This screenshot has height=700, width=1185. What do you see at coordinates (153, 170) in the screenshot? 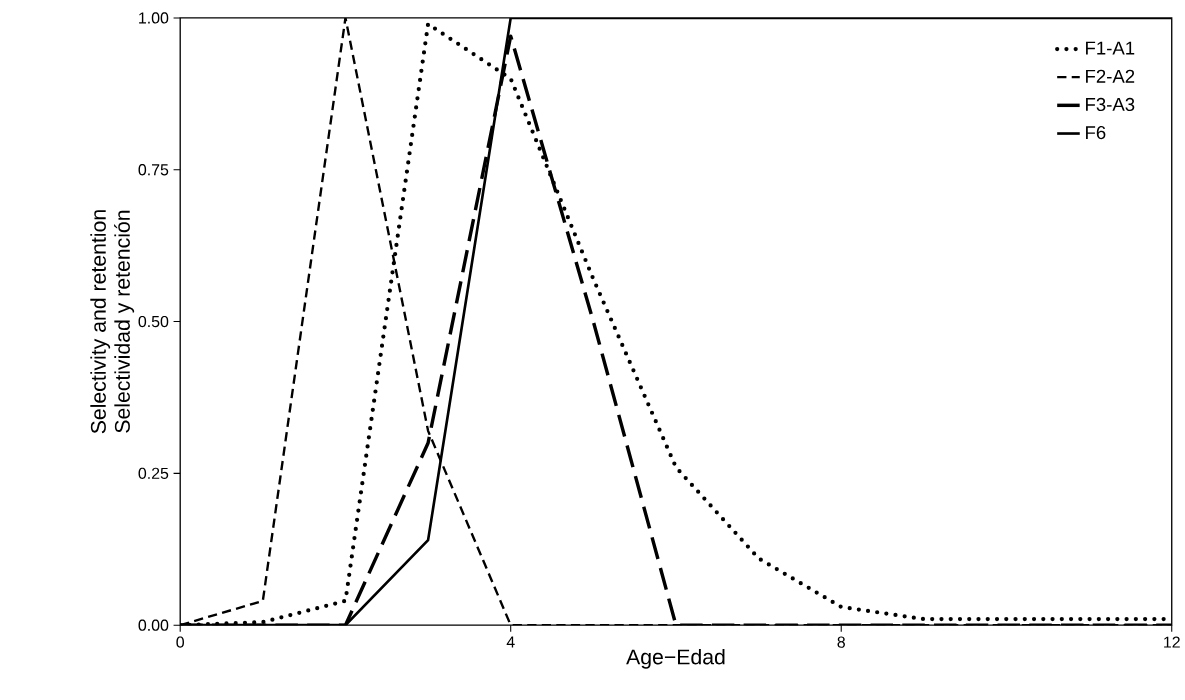
I see `y-tick-label: 0.75` at bounding box center [153, 170].